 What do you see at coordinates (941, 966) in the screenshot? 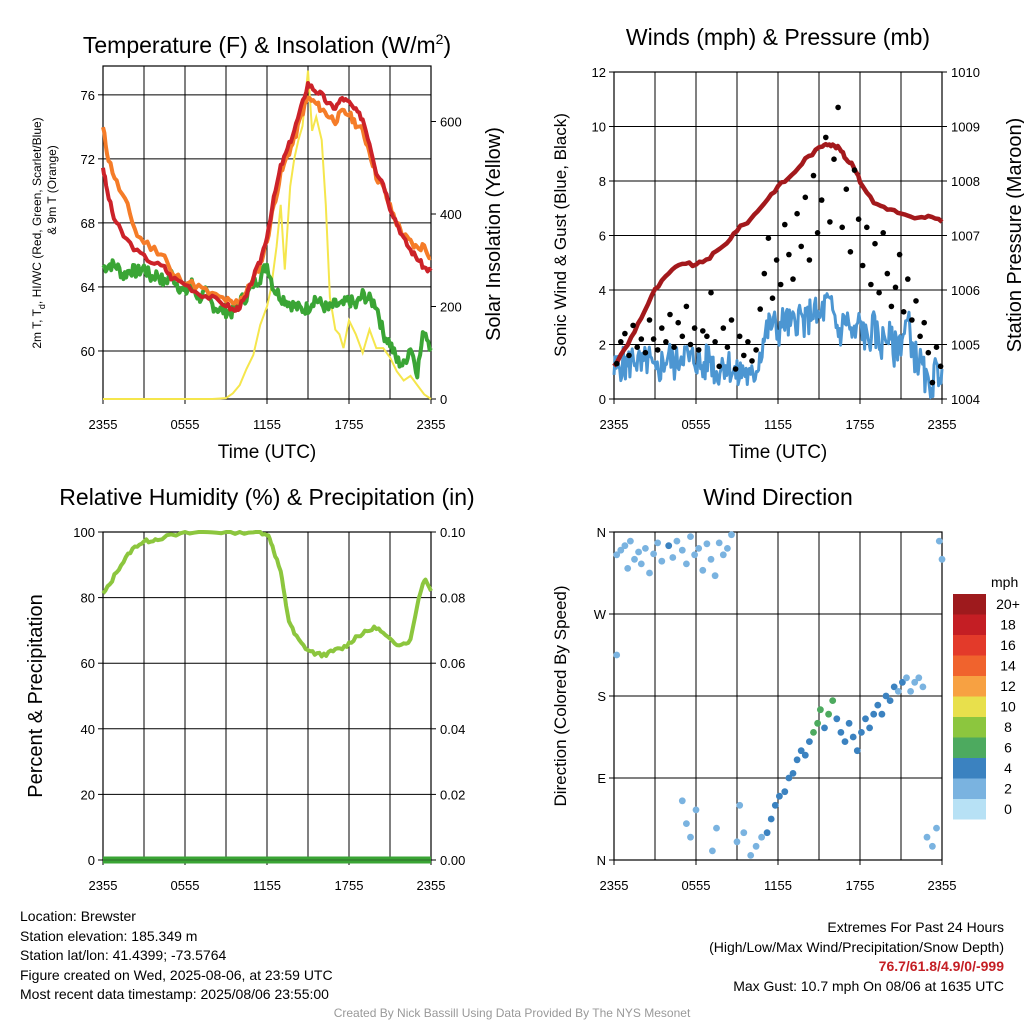
I see `extremes-values: 76.7/61.8/4.9/0/-999` at bounding box center [941, 966].